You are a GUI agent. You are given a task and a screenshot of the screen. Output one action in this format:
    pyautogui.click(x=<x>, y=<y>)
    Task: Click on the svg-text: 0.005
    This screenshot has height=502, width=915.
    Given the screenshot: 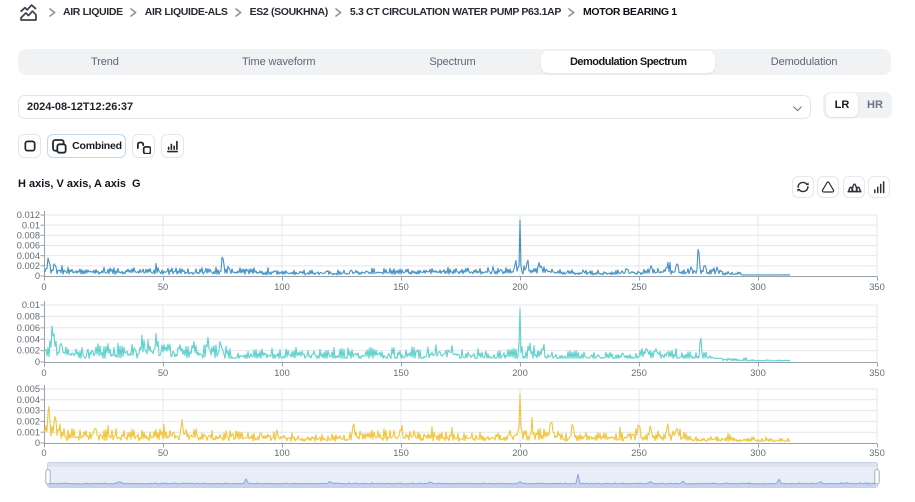 What is the action you would take?
    pyautogui.click(x=28, y=389)
    